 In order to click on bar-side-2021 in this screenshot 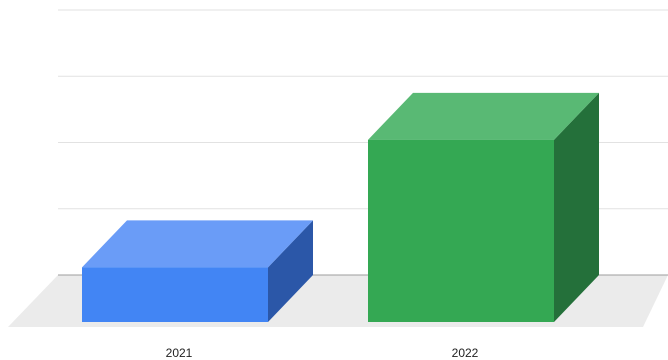, I will do `click(290, 271)`.